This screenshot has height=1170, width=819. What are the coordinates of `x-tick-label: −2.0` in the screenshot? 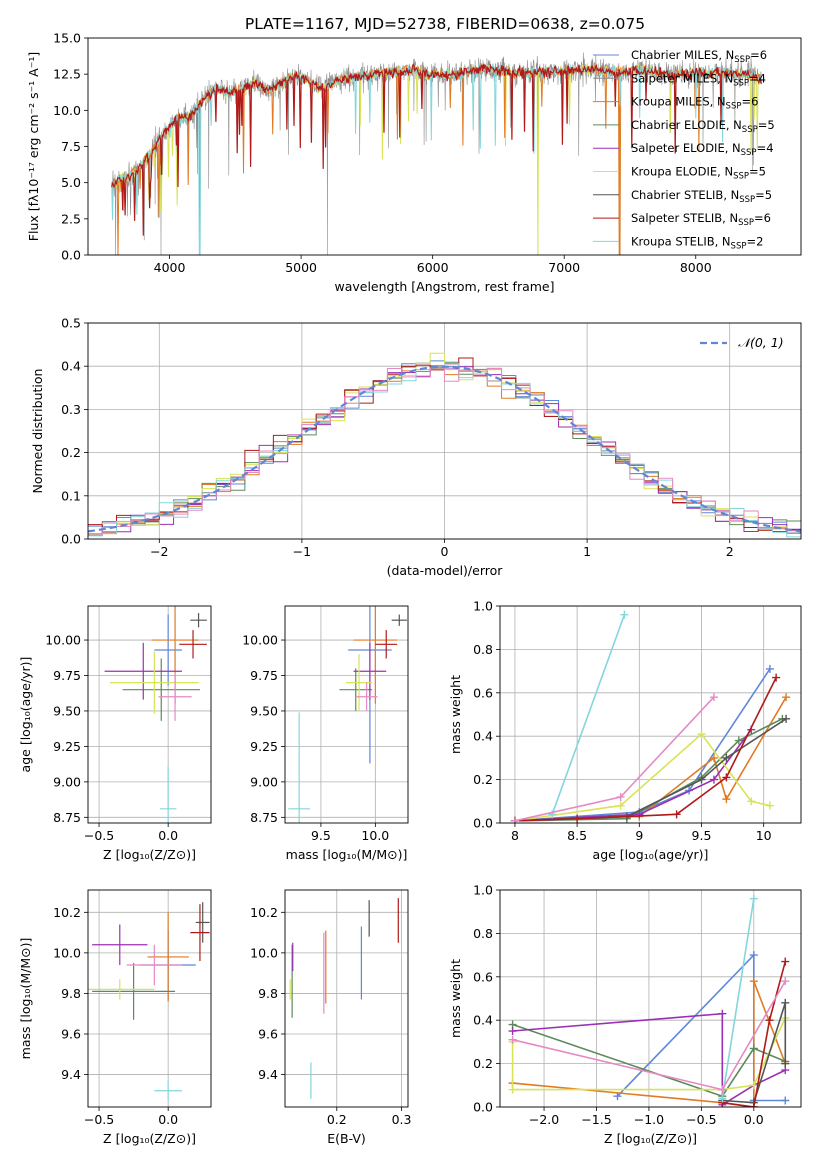 It's located at (544, 1119).